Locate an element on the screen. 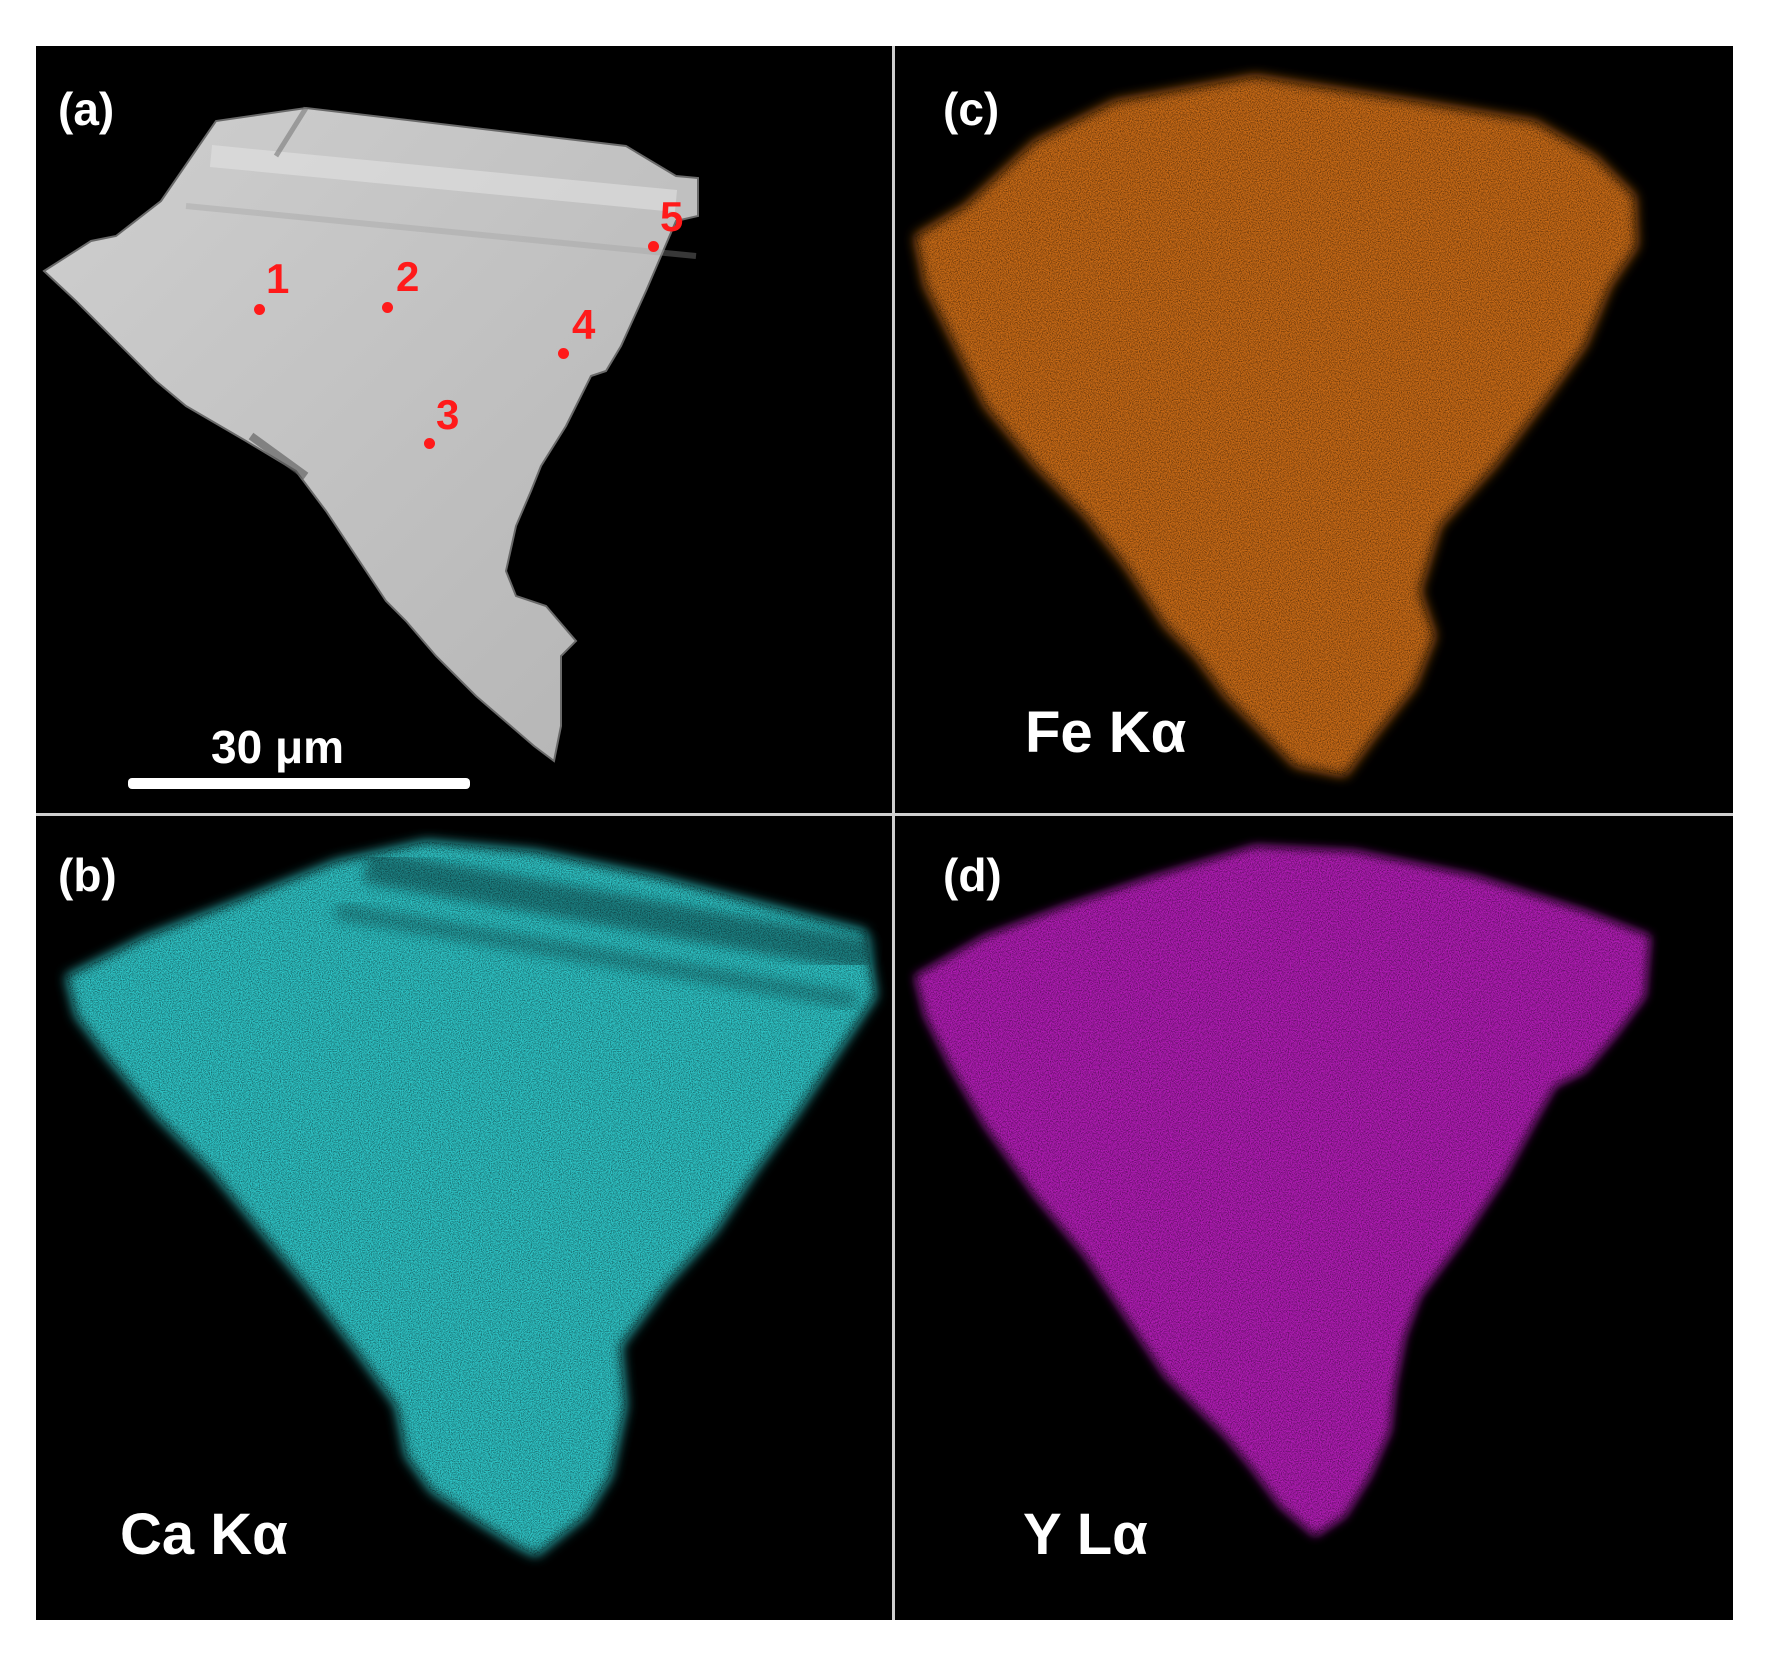 The image size is (1770, 1655). panel-label-c: (c) is located at coordinates (971, 109).